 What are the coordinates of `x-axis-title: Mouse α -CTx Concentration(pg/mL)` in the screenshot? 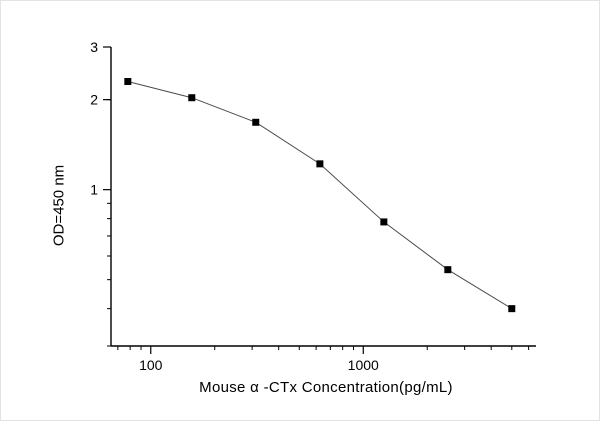 It's located at (326, 387).